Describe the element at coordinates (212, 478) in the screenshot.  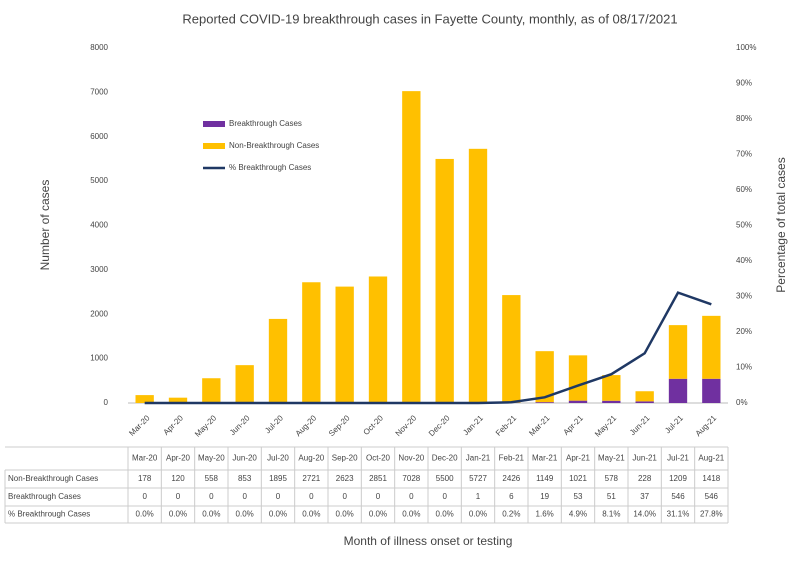
I see `table-cell: 558` at that location.